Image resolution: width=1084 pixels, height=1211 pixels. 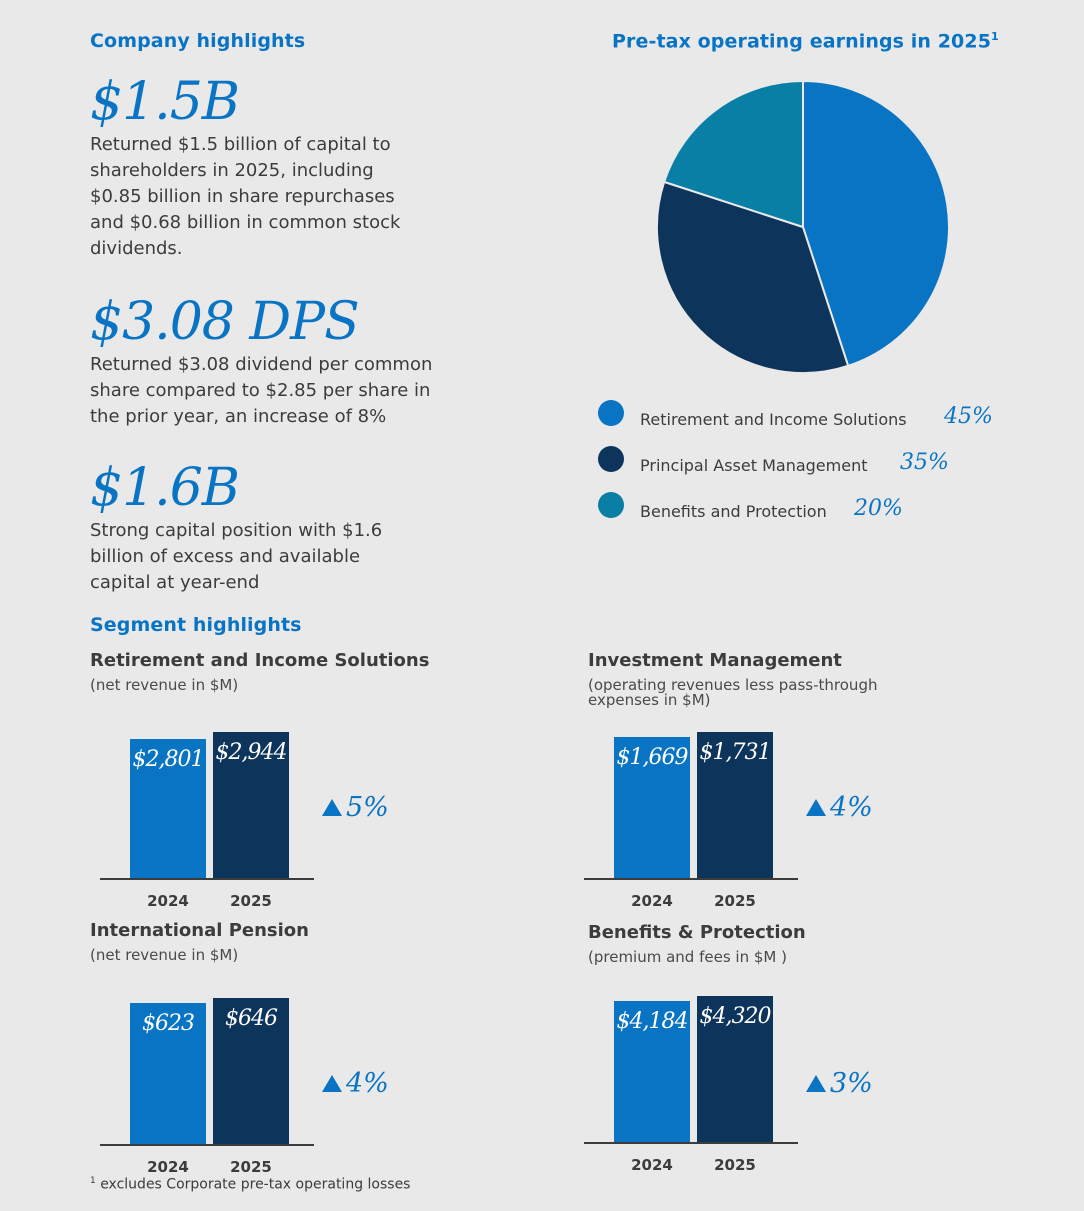 What do you see at coordinates (251, 1018) in the screenshot?
I see `bar-value-label: $646` at bounding box center [251, 1018].